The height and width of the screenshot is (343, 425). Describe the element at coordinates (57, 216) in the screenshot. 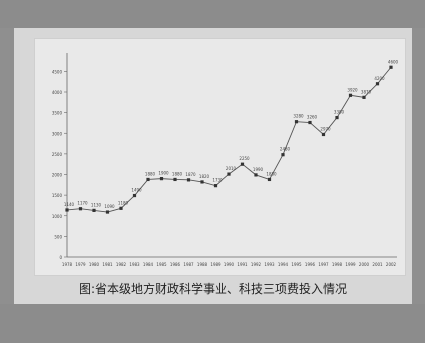

I see `y-tick-label: 1000` at that location.